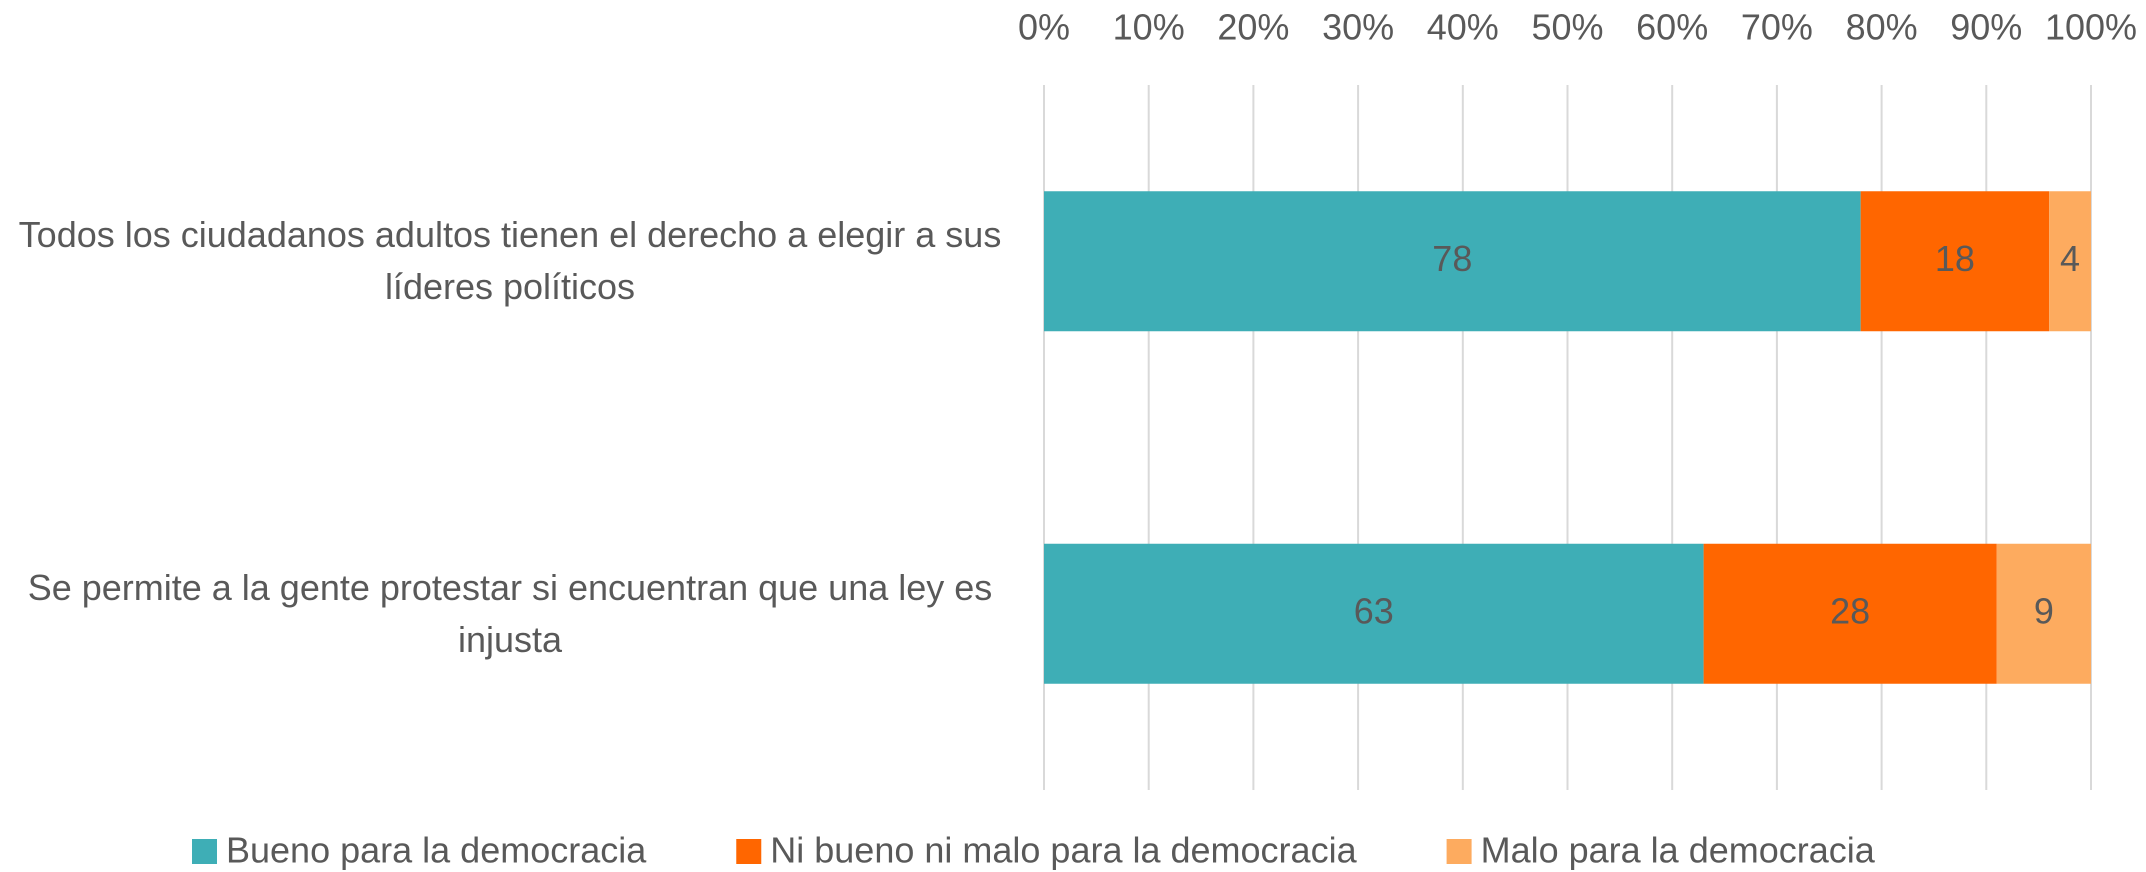 The height and width of the screenshot is (872, 2146). What do you see at coordinates (1678, 850) in the screenshot?
I see `legend-label: Malo para la democracia` at bounding box center [1678, 850].